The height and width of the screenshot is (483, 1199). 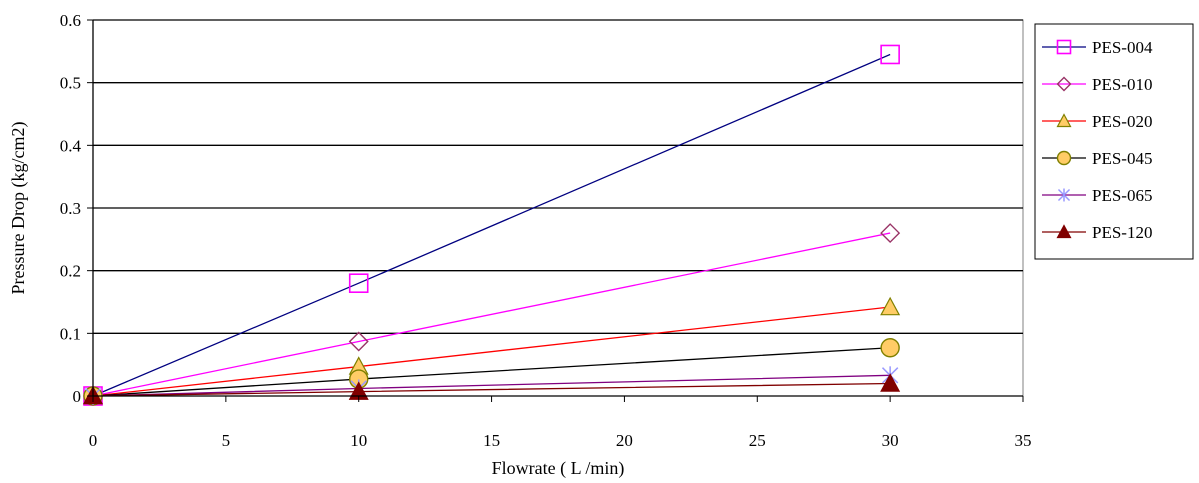 I want to click on x-tick-label-7: 35, so click(x=1023, y=440).